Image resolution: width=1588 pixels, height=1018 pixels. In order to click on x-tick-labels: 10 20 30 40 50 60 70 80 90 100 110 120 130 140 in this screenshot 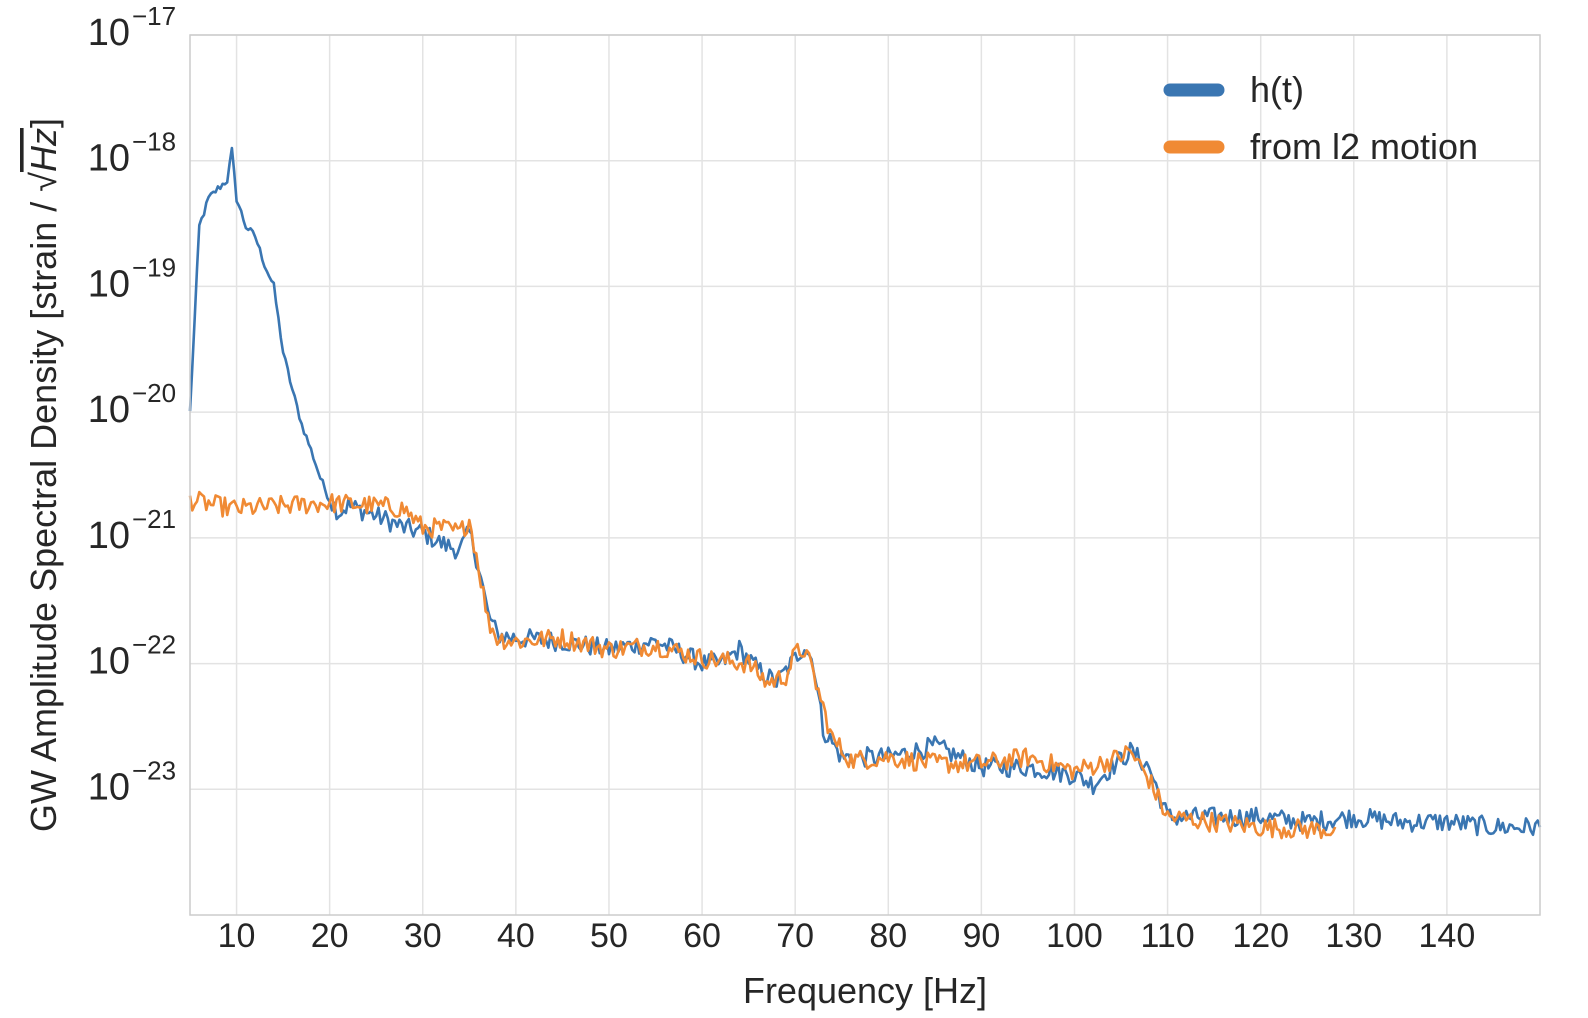, I will do `click(847, 936)`.